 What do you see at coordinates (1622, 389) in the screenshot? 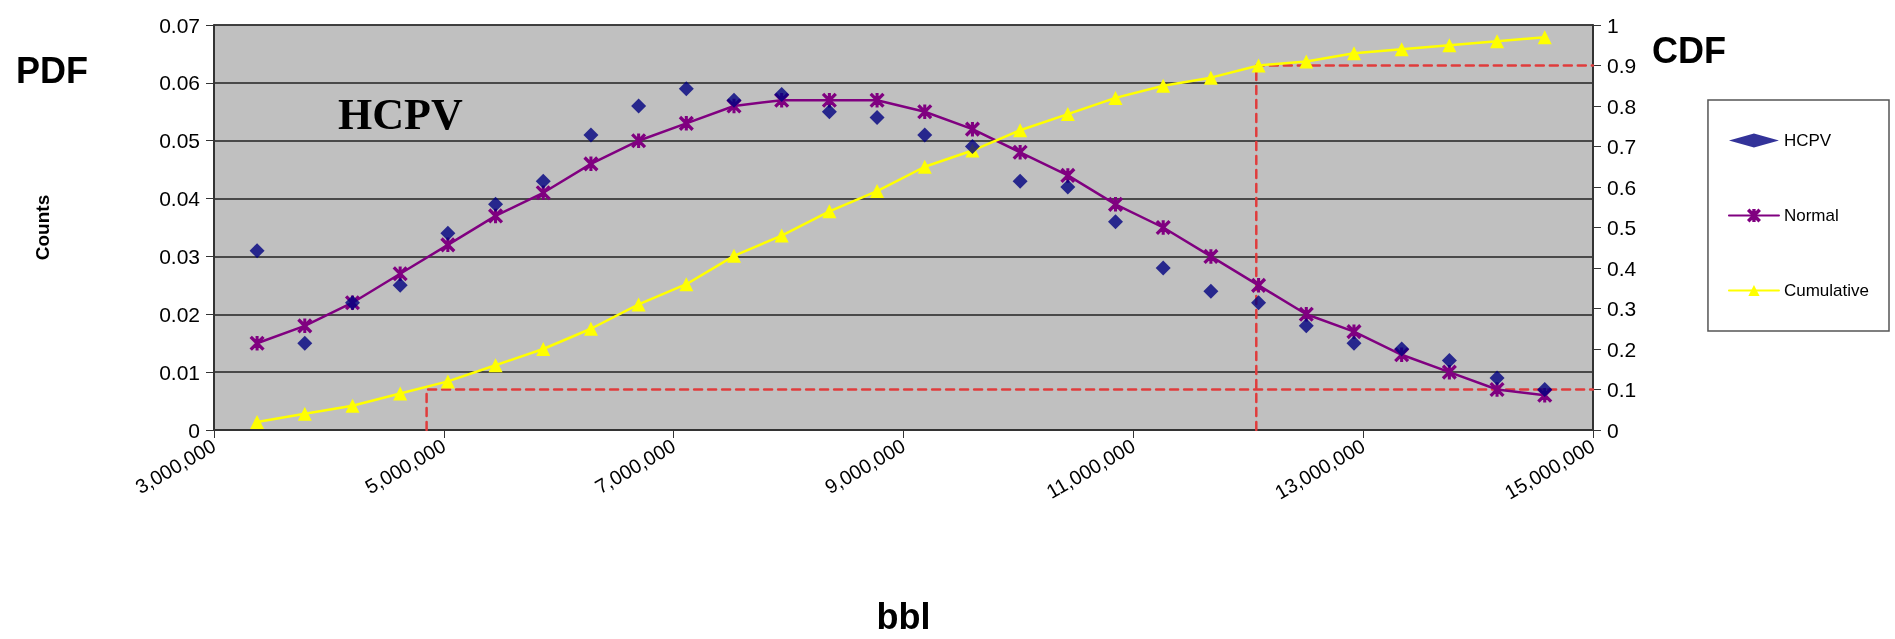
I see `y2-tick-label: 0.1` at bounding box center [1622, 389].